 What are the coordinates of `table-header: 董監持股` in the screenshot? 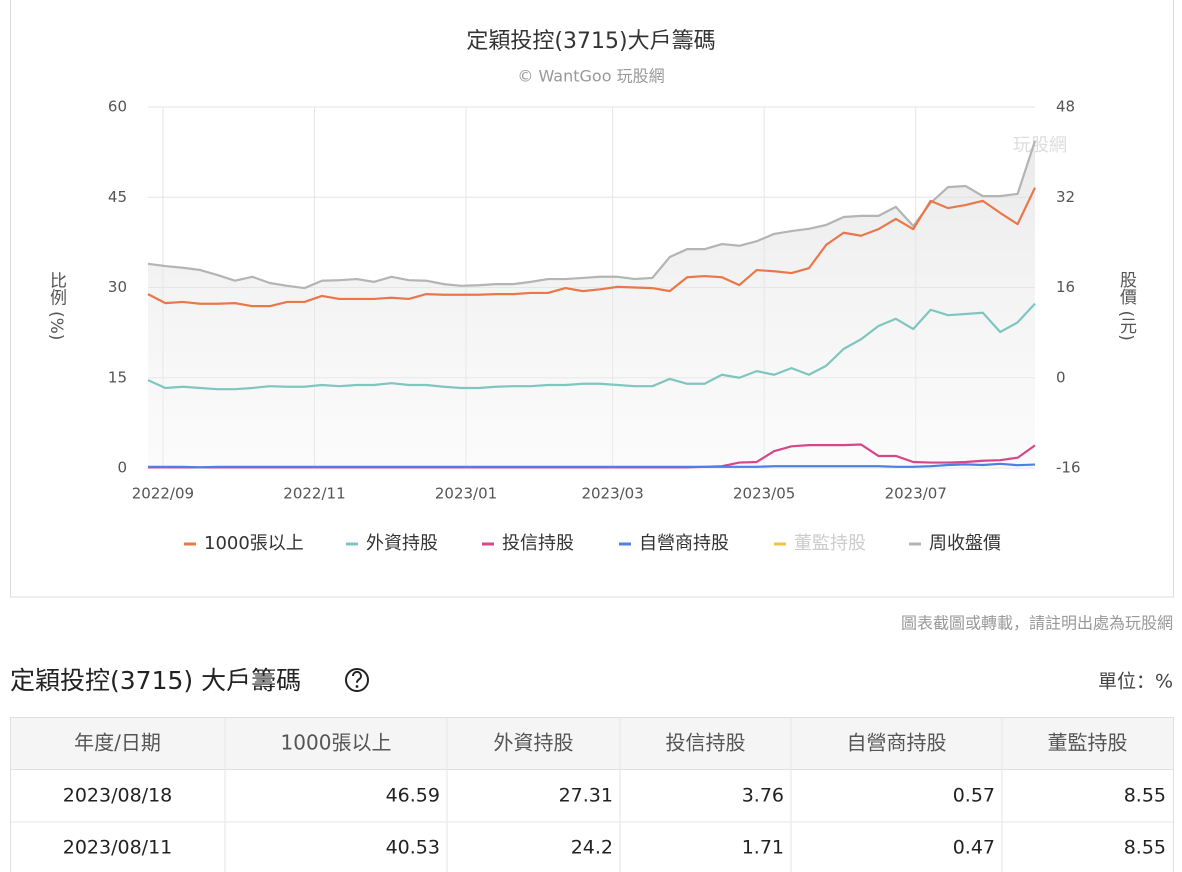 It's located at (1088, 743).